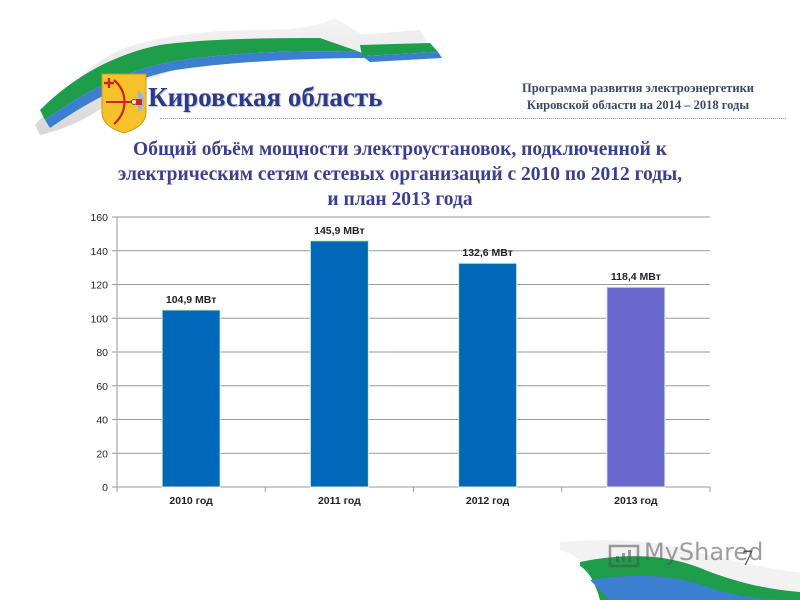 The width and height of the screenshot is (800, 600). What do you see at coordinates (704, 552) in the screenshot?
I see `watermark-text: MyShared` at bounding box center [704, 552].